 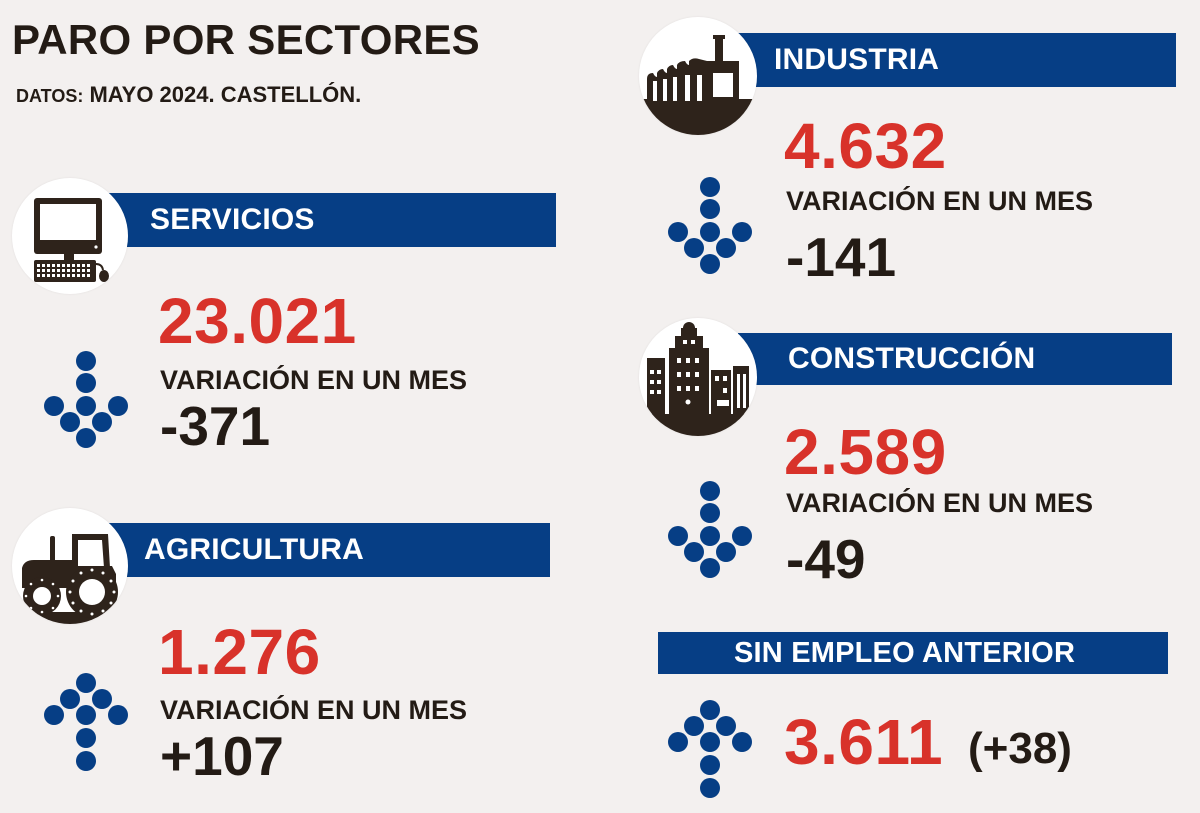 What do you see at coordinates (940, 503) in the screenshot?
I see `variation-label-construccion: VARIACIÓN EN UN MES` at bounding box center [940, 503].